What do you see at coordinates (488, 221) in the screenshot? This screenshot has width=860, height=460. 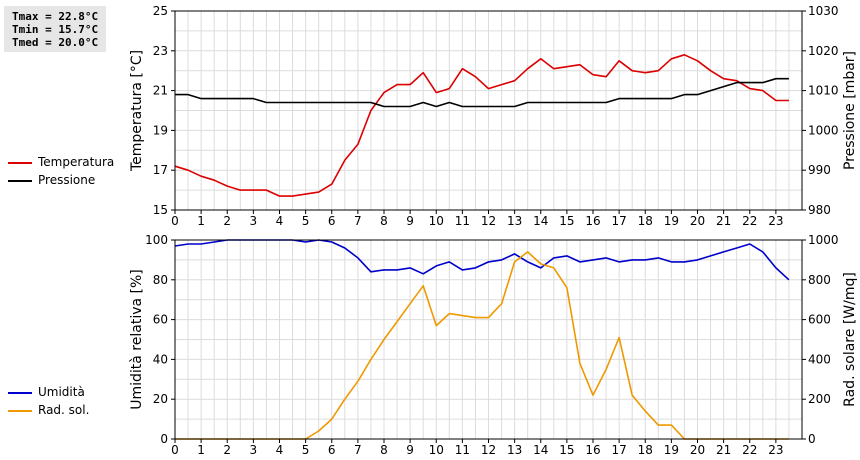 I see `top-x-tick-label: 12` at bounding box center [488, 221].